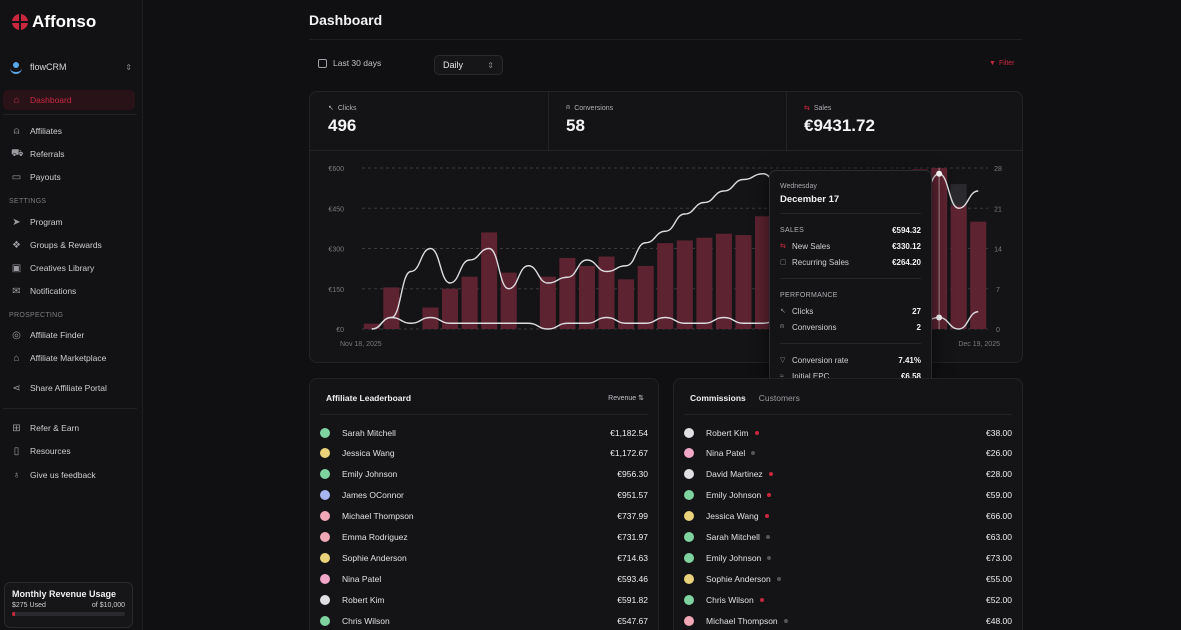 This screenshot has width=1181, height=630. I want to click on table-row: Nina Patel €593.46, so click(484, 578).